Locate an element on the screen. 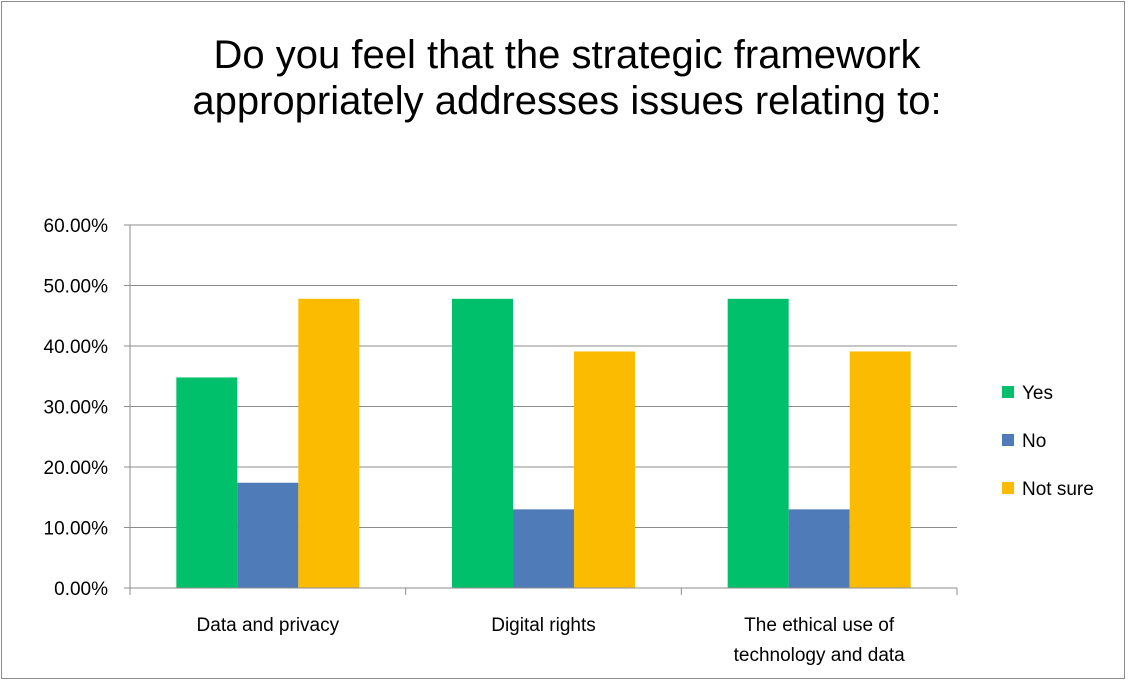 Image resolution: width=1128 pixels, height=682 pixels. legend-label: Not sure is located at coordinates (1058, 489).